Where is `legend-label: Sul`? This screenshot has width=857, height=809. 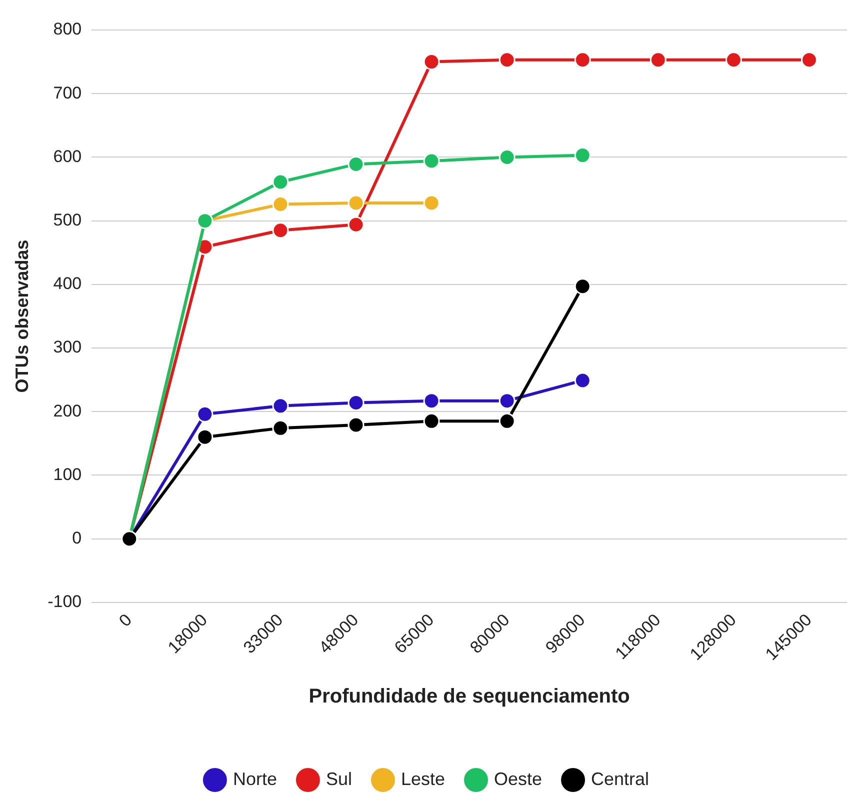 legend-label: Sul is located at coordinates (339, 778).